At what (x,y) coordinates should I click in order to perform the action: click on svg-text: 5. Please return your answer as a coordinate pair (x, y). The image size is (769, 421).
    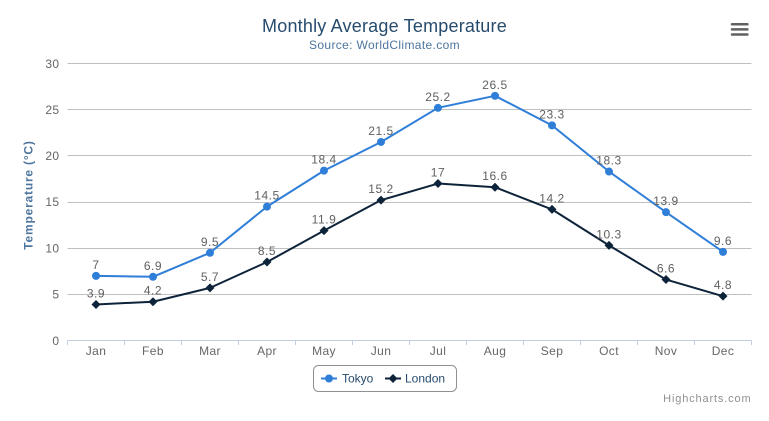
    Looking at the image, I should click on (55, 295).